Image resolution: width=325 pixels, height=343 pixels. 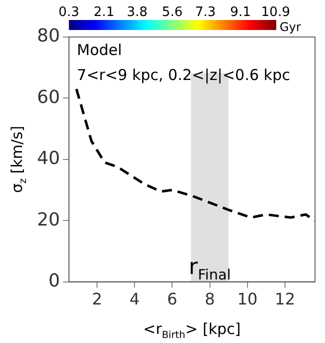 What do you see at coordinates (247, 299) in the screenshot?
I see `x-tick-label: 10` at bounding box center [247, 299].